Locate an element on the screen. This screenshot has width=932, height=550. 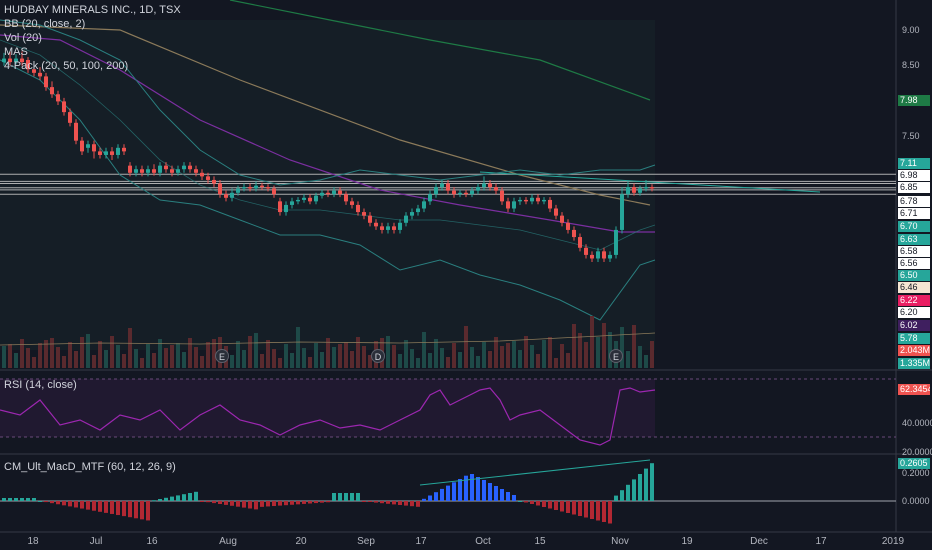
price-tag: 6.85 is located at coordinates (914, 187).